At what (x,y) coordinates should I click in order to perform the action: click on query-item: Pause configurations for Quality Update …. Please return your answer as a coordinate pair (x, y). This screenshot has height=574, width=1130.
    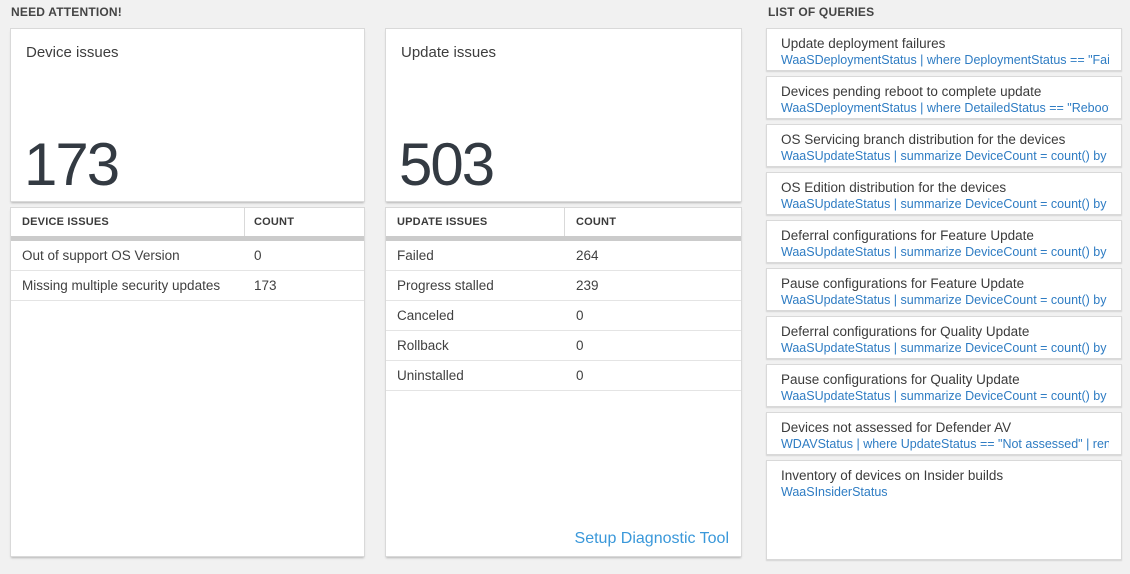
    Looking at the image, I should click on (944, 385).